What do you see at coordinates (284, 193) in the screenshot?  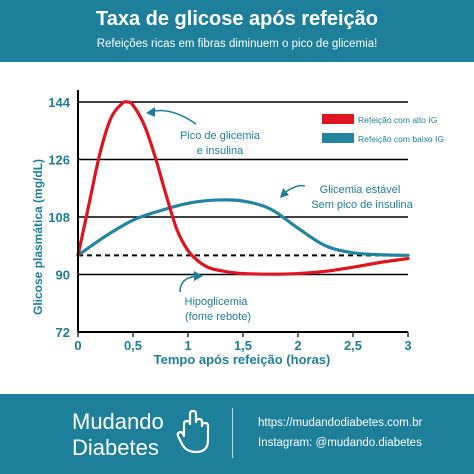 I see `annotation-stable-arrowhead` at bounding box center [284, 193].